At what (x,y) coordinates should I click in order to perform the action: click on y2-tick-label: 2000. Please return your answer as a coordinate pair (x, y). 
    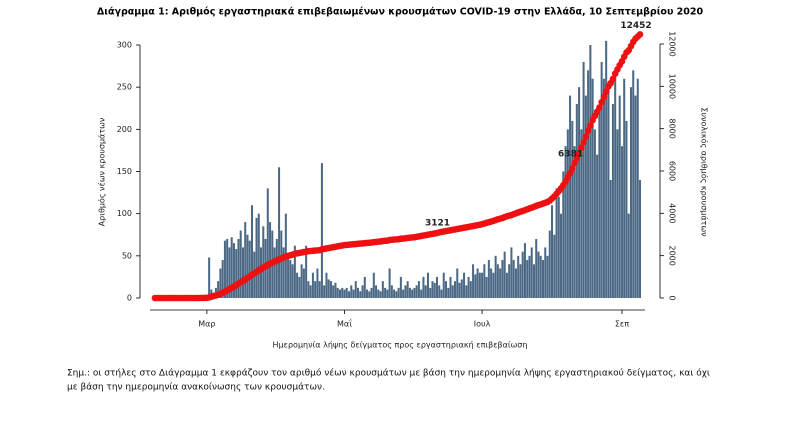
    Looking at the image, I should click on (672, 255).